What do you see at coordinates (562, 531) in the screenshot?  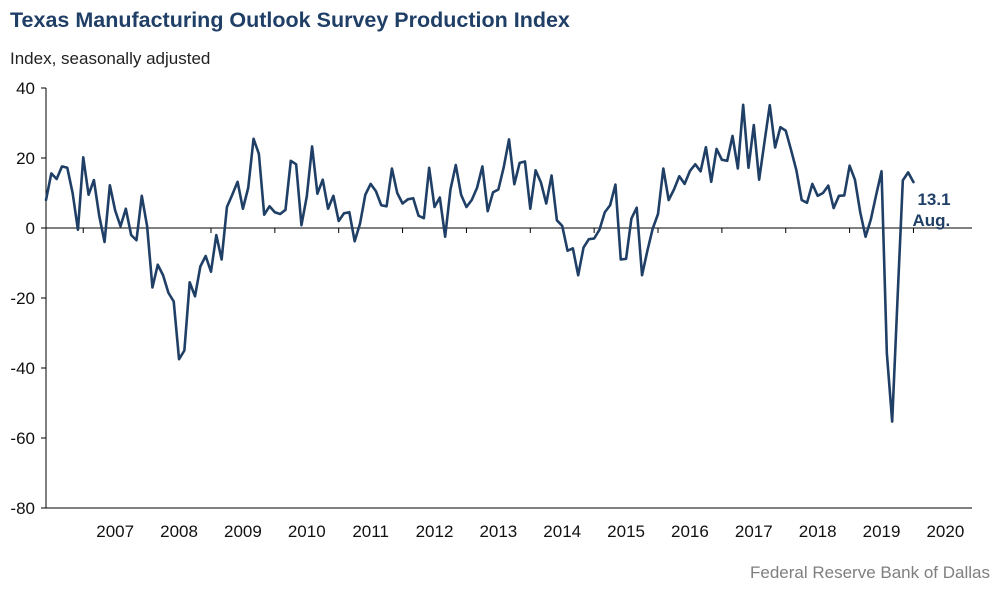 I see `x-tick-label: 2014` at bounding box center [562, 531].